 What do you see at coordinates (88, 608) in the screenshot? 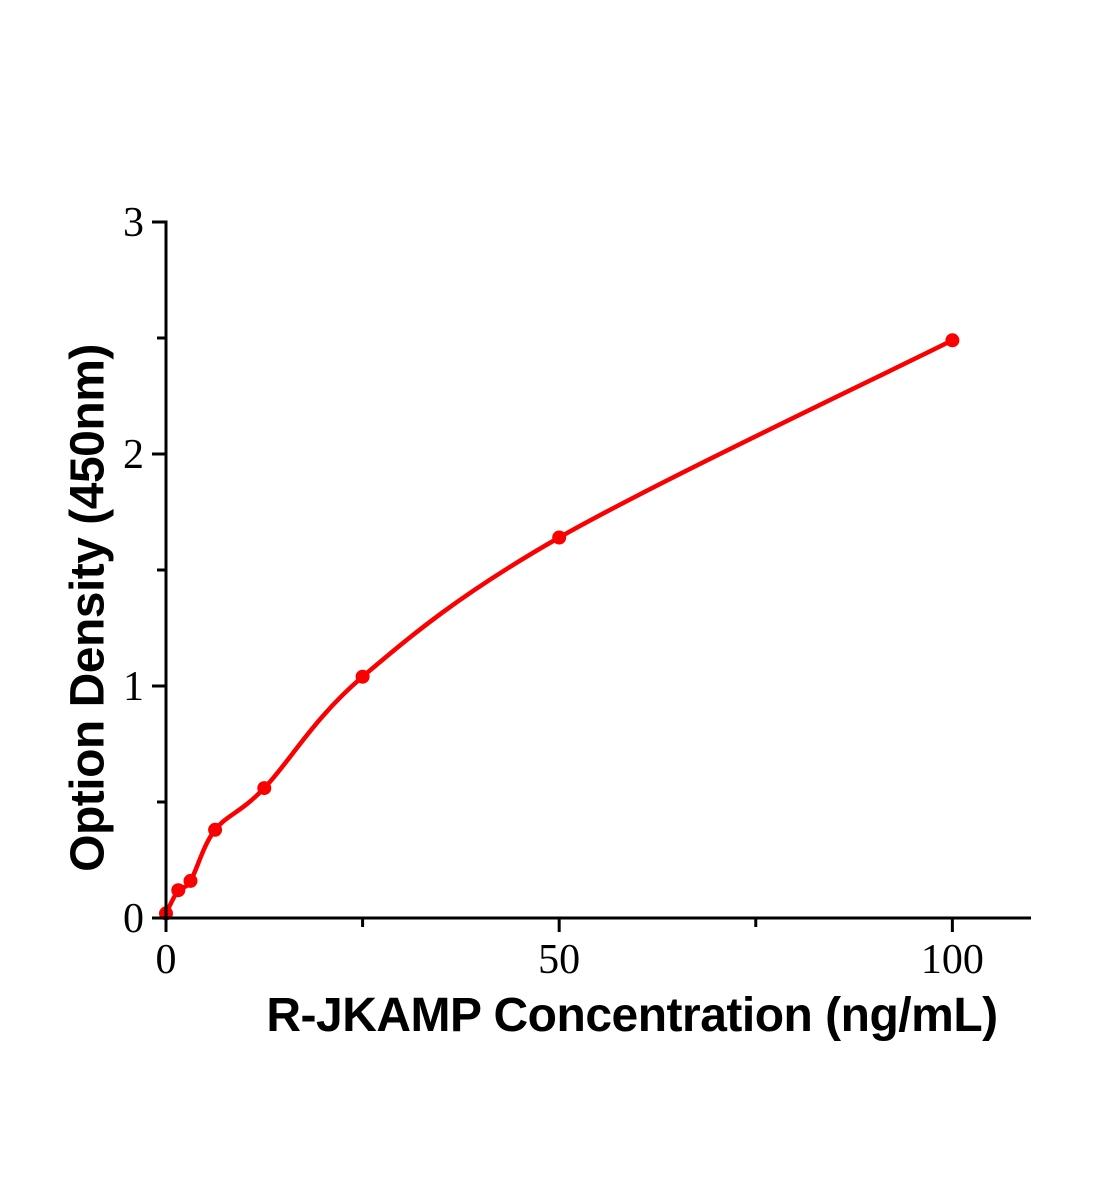
I see `y-axis-title: Option Density (450nm)` at bounding box center [88, 608].